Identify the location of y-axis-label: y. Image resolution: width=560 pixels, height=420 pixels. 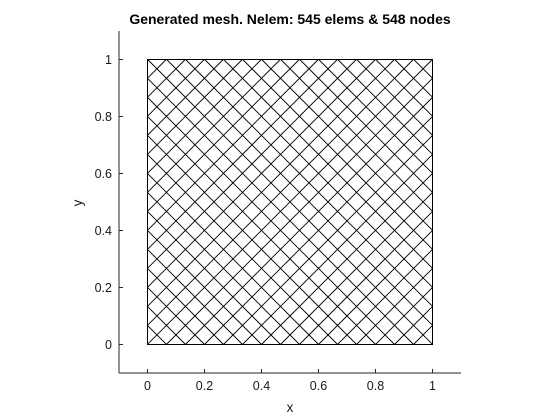
(77, 202).